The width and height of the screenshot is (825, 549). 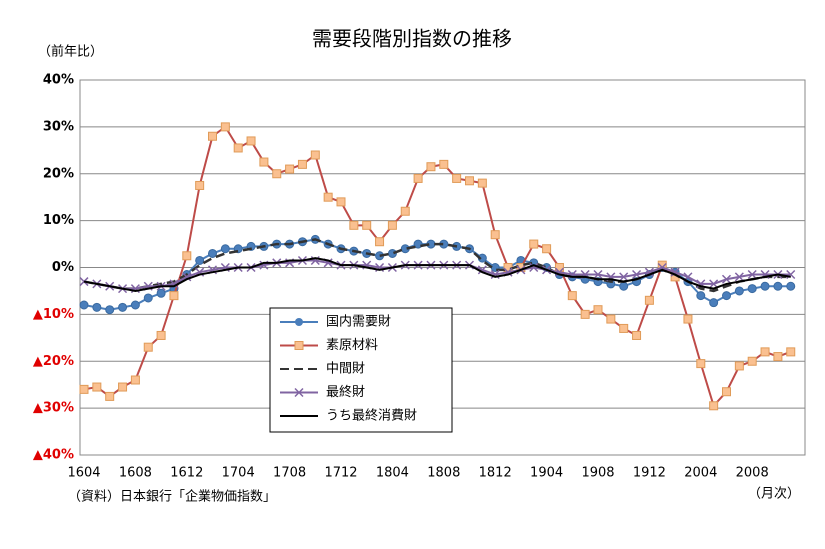 I want to click on x-tick-label: 1904, so click(x=546, y=473).